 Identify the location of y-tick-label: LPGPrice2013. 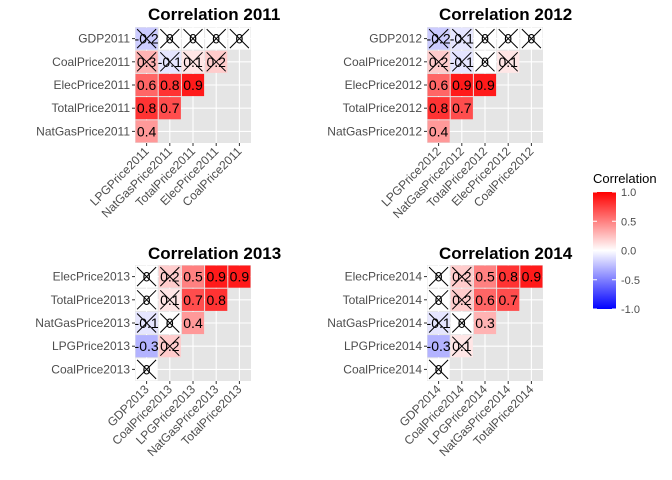
(91, 346).